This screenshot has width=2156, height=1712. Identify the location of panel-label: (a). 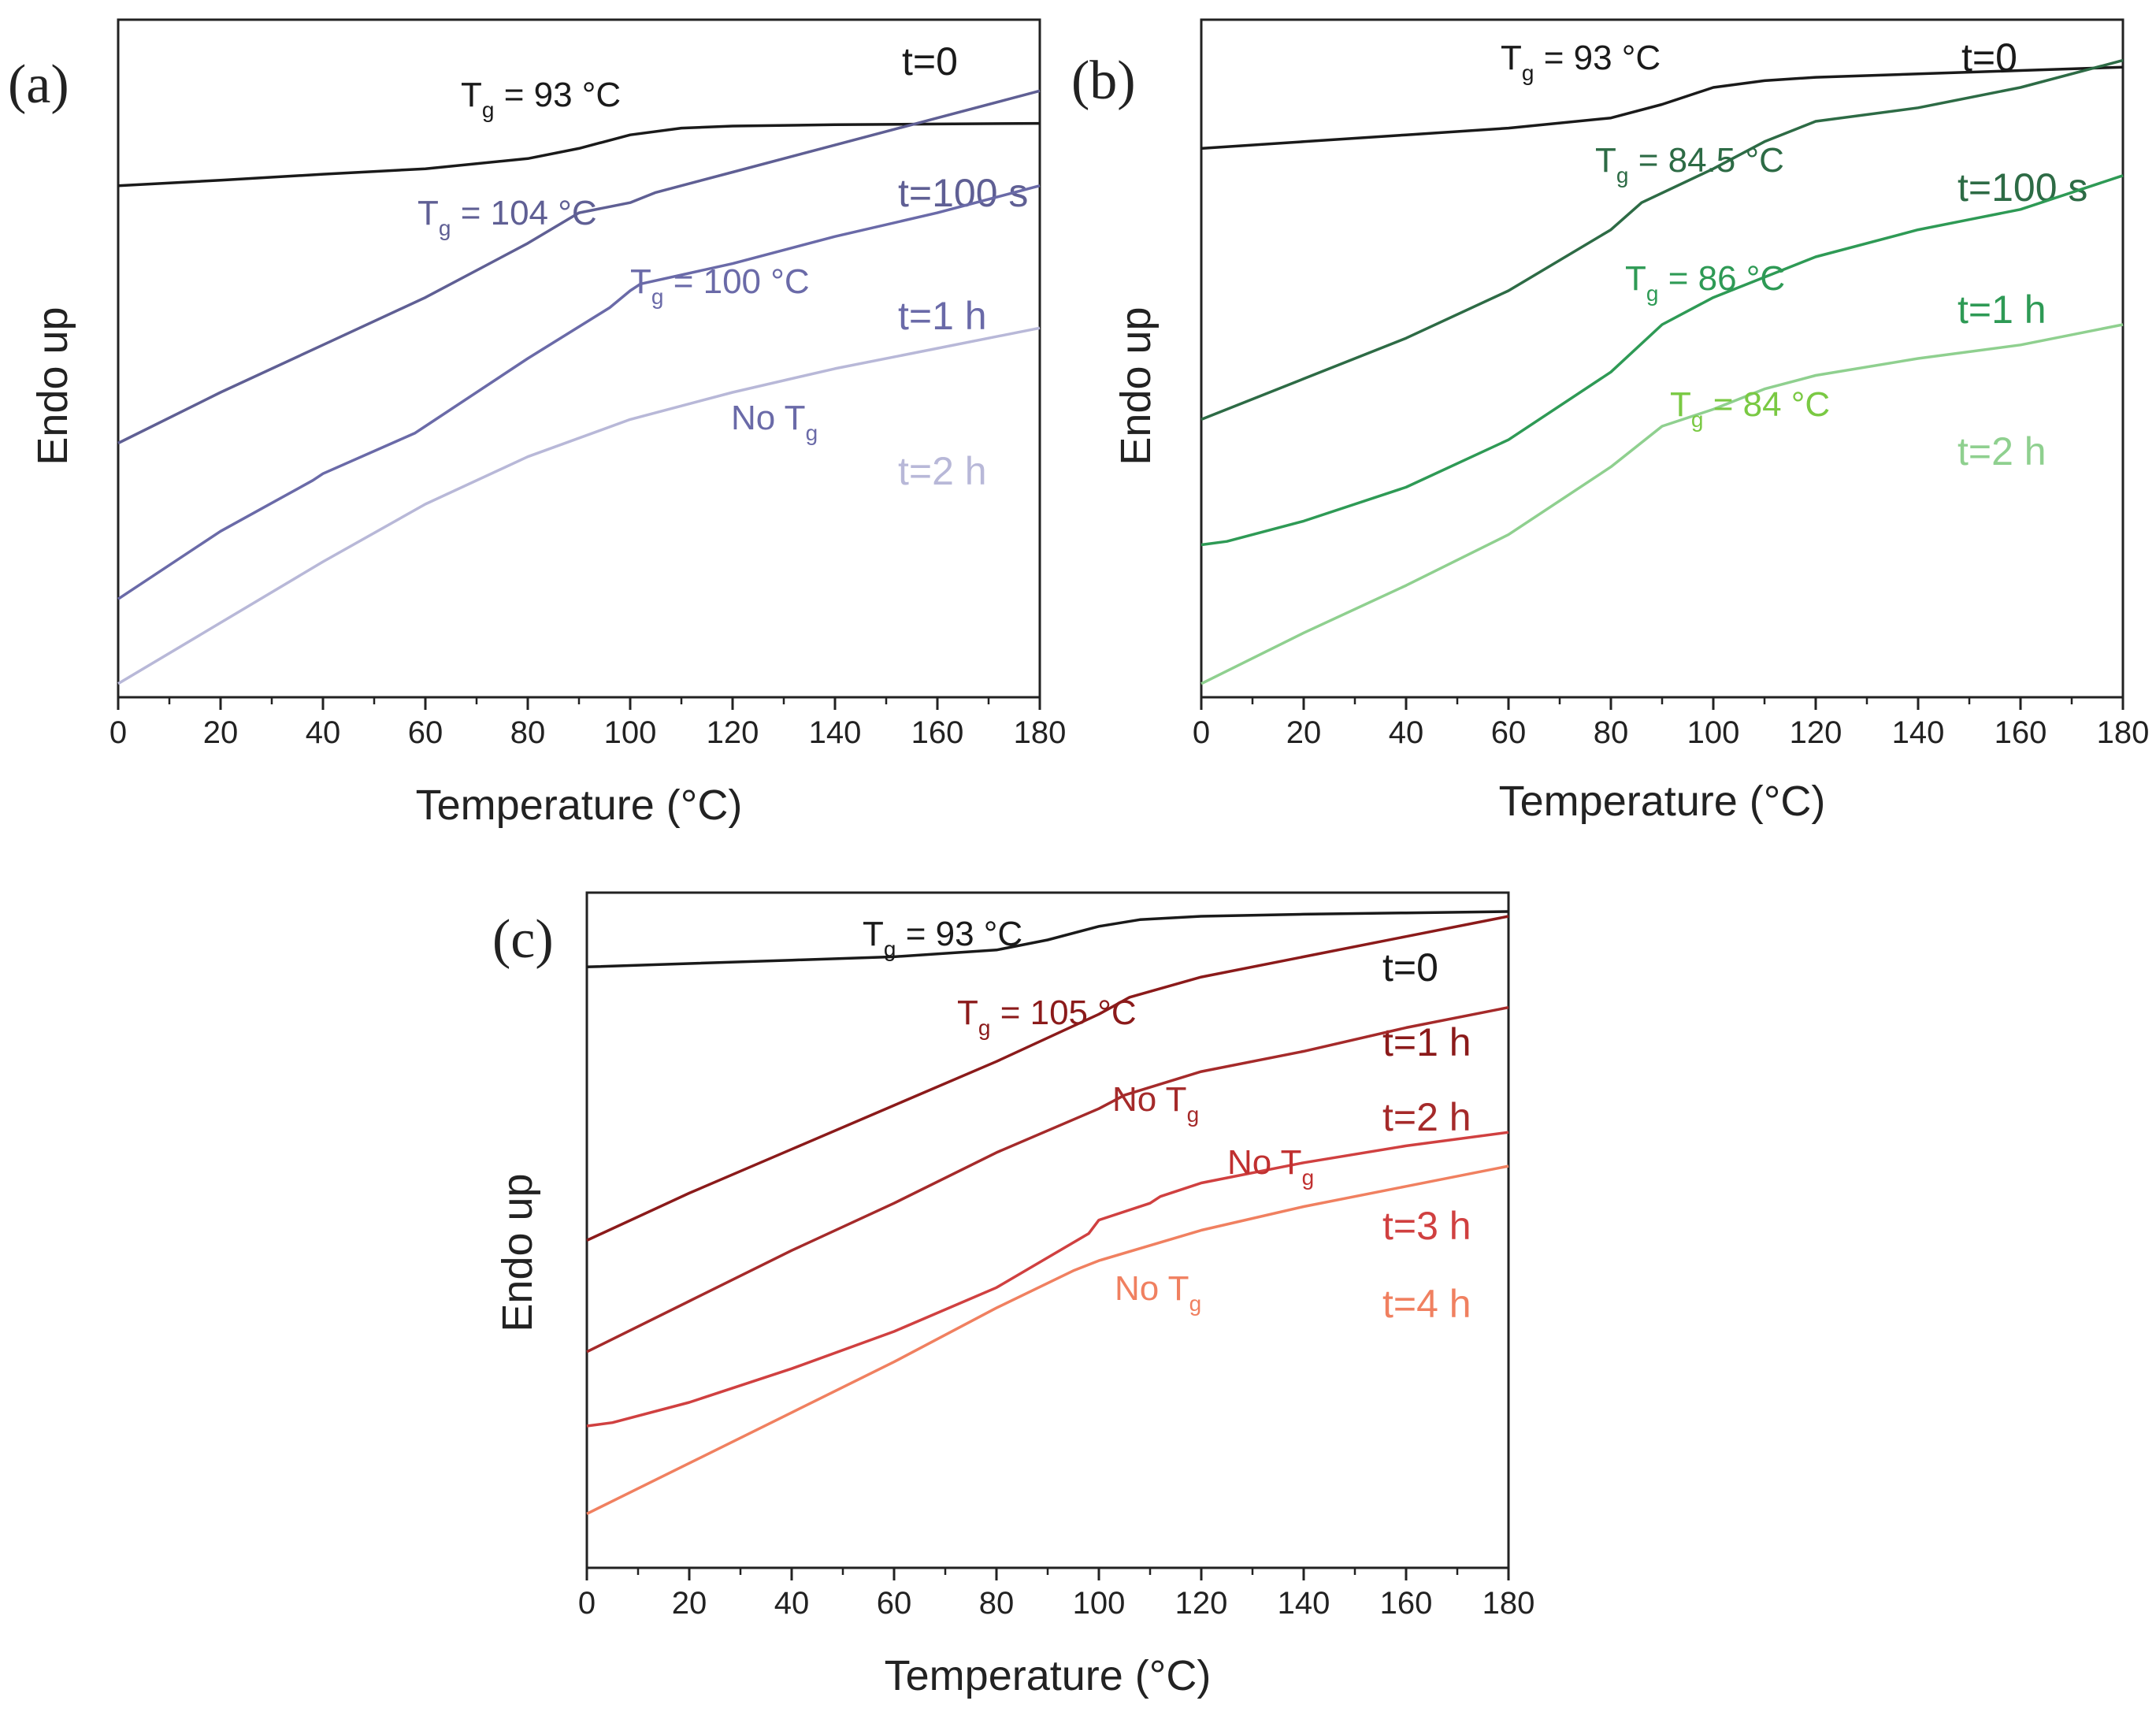
(38, 84).